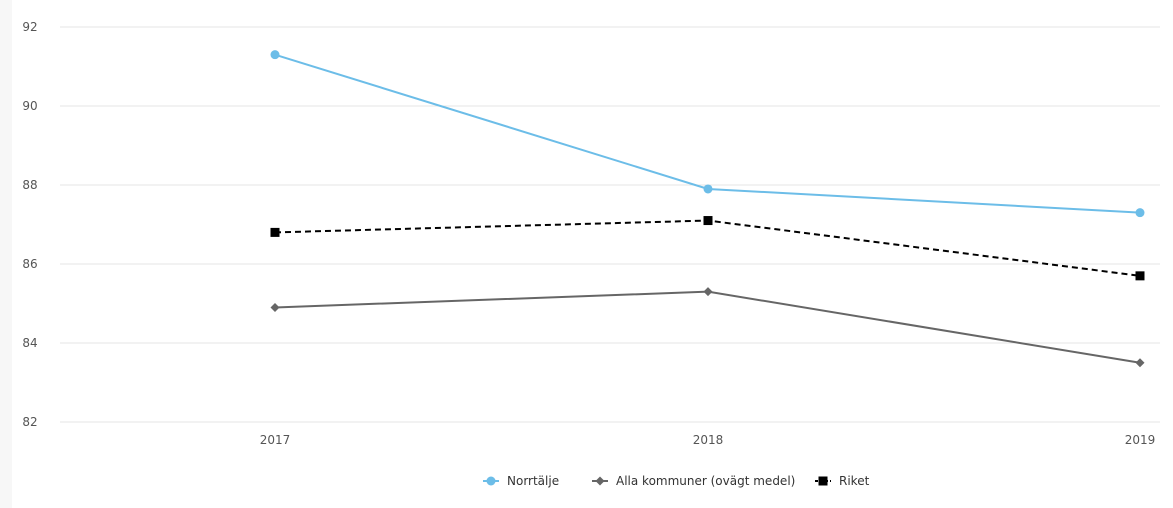 The height and width of the screenshot is (508, 1173). I want to click on legend-item: Alla kommuner (ovägt medel), so click(693, 481).